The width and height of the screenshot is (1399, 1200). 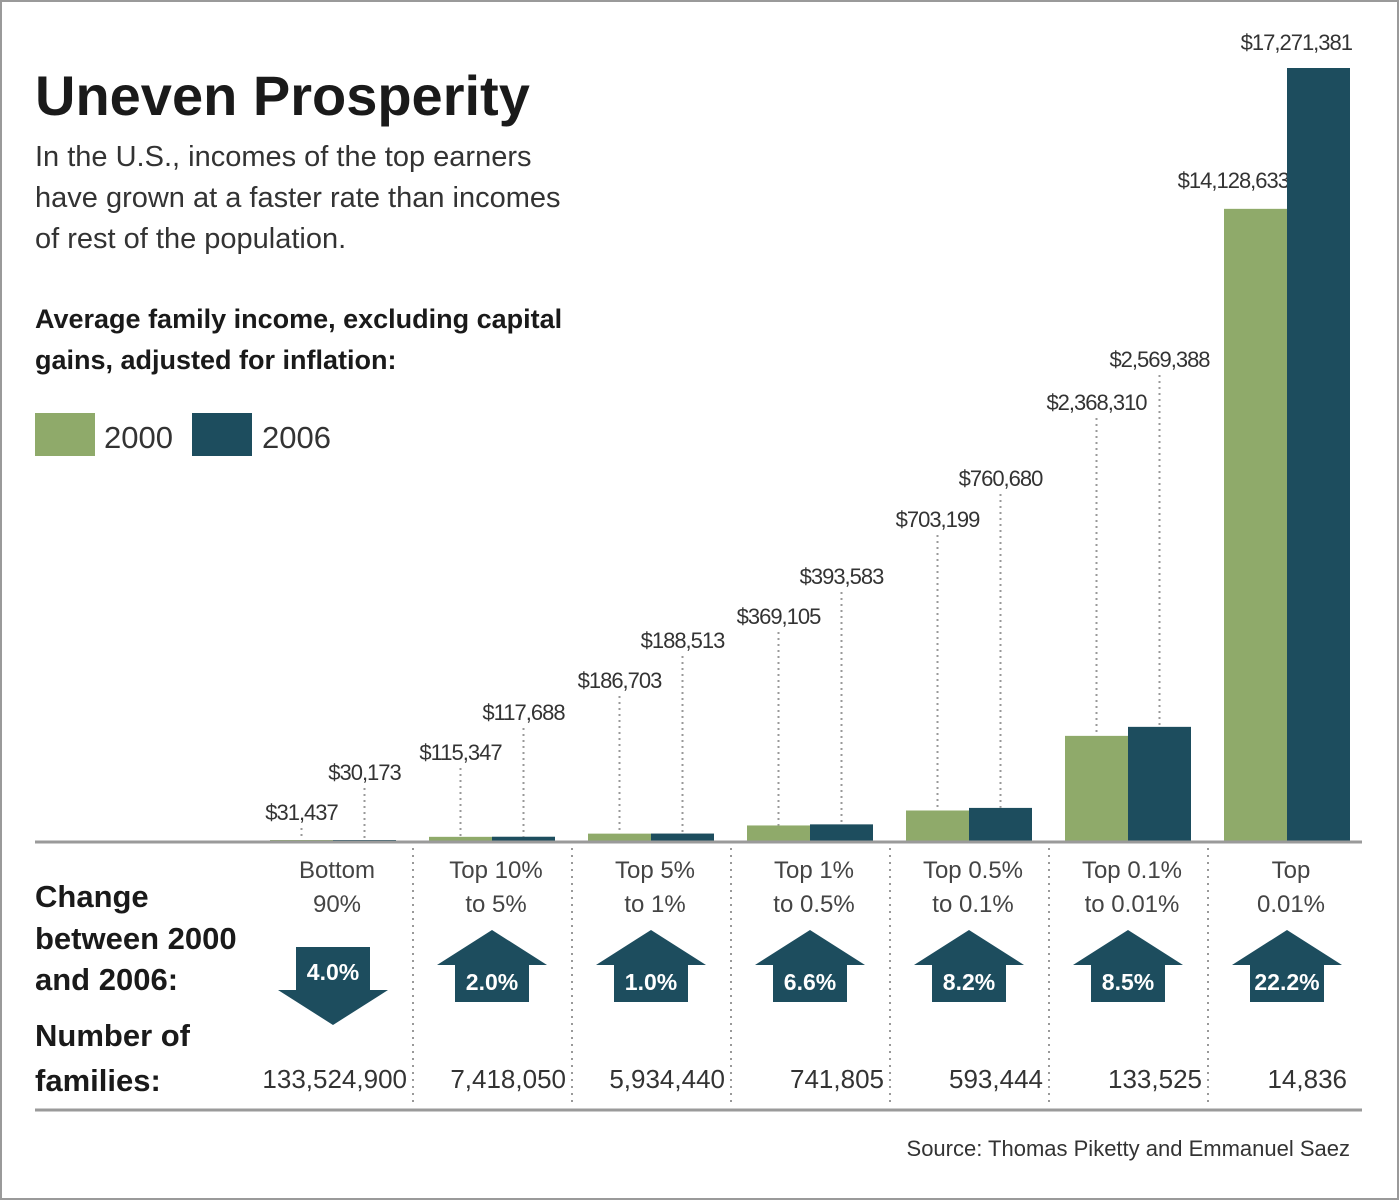 I want to click on change-value: 6.6%, so click(x=810, y=982).